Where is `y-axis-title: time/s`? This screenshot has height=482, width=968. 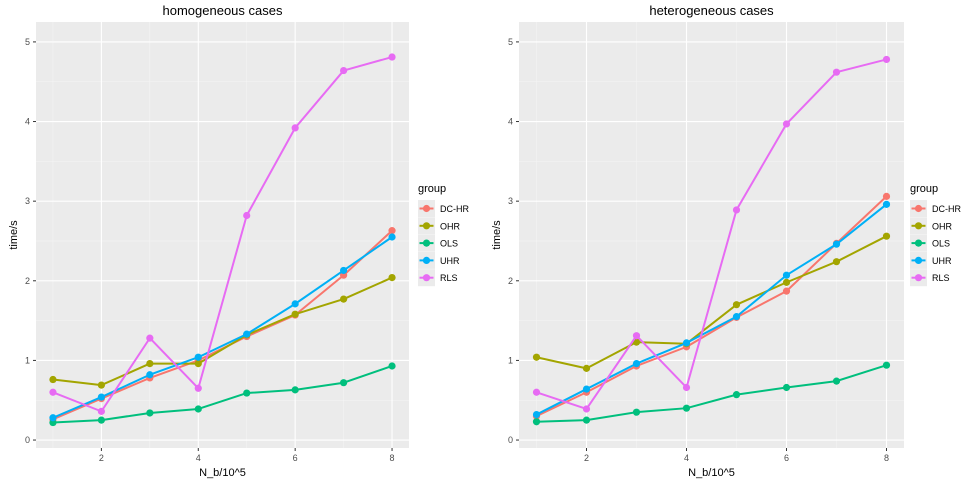
y-axis-title: time/s is located at coordinates (497, 235).